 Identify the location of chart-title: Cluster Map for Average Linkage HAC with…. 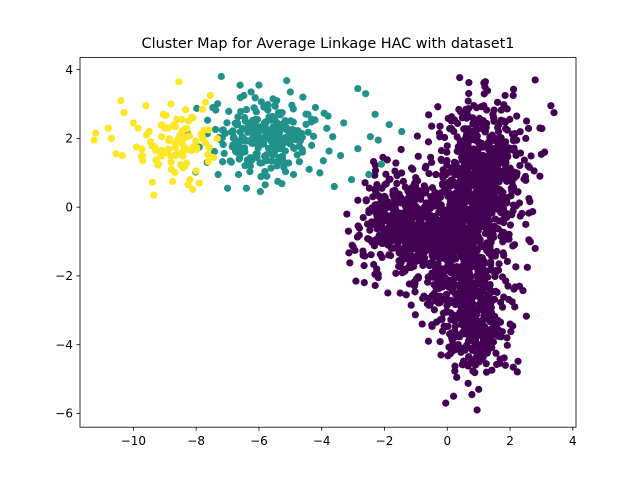
(328, 44).